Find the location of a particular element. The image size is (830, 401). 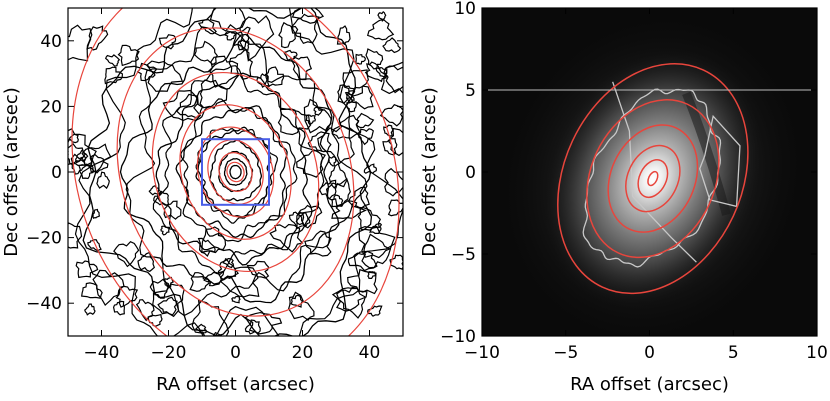

left-y-tick-label: 0 is located at coordinates (56, 173).